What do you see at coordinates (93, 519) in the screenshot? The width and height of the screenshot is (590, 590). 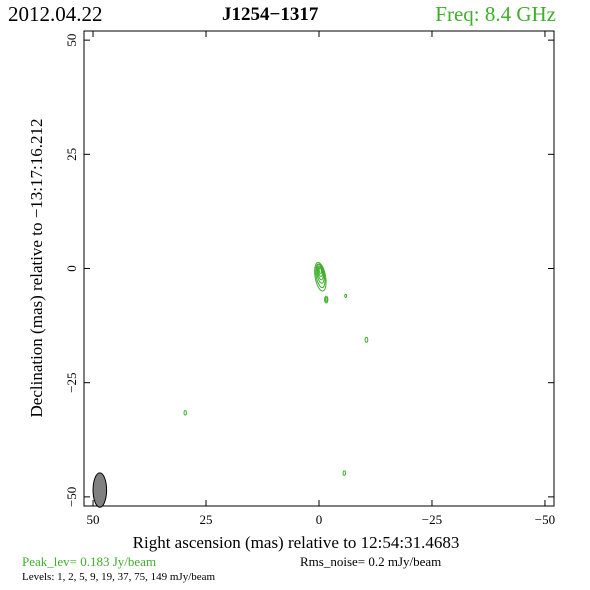 I see `x-tick-label: 50` at bounding box center [93, 519].